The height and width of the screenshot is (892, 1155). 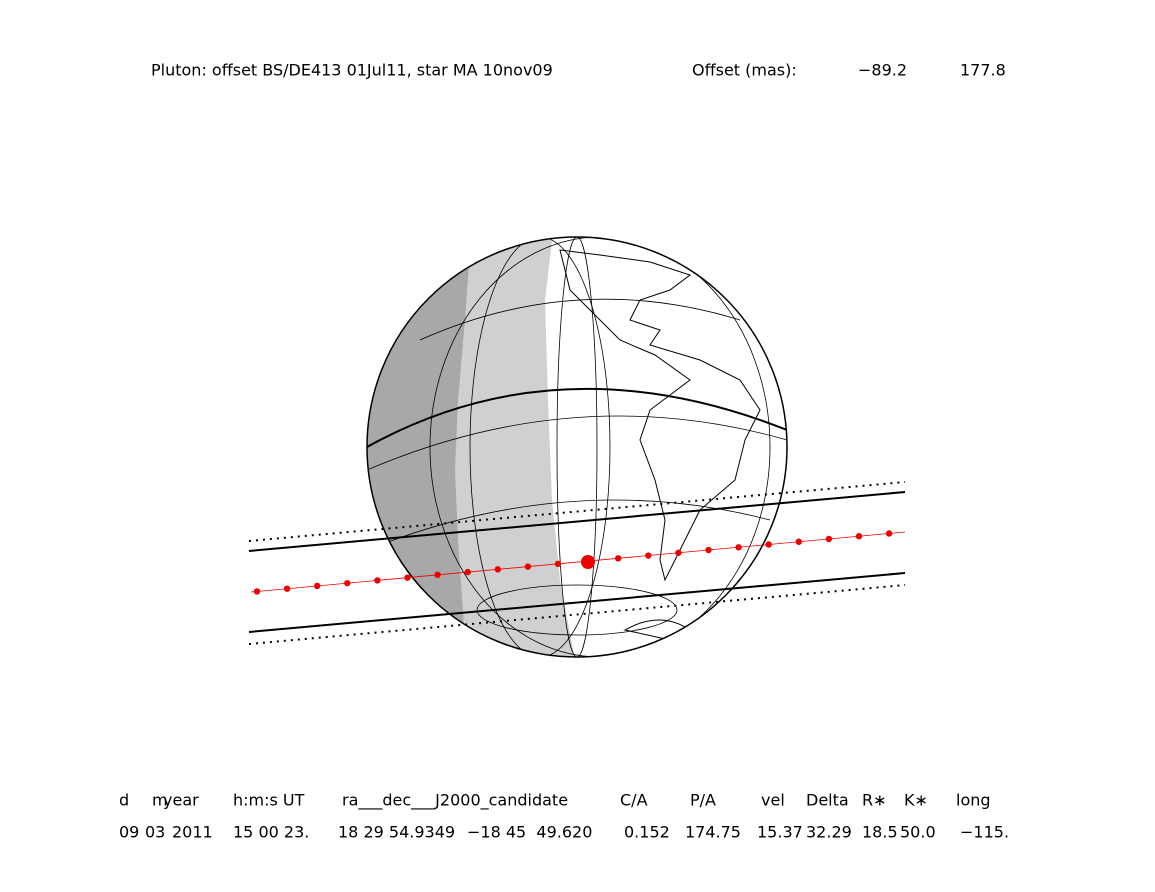 What do you see at coordinates (396, 832) in the screenshot?
I see `cell: 18 29 54.9349` at bounding box center [396, 832].